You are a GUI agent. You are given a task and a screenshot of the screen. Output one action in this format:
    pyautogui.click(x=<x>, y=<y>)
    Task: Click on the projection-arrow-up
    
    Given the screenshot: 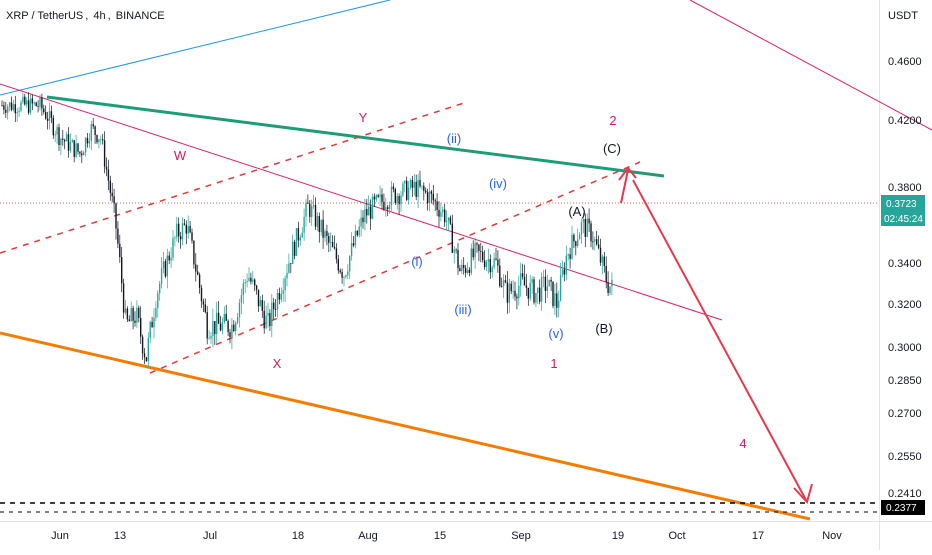 What is the action you would take?
    pyautogui.click(x=624, y=186)
    